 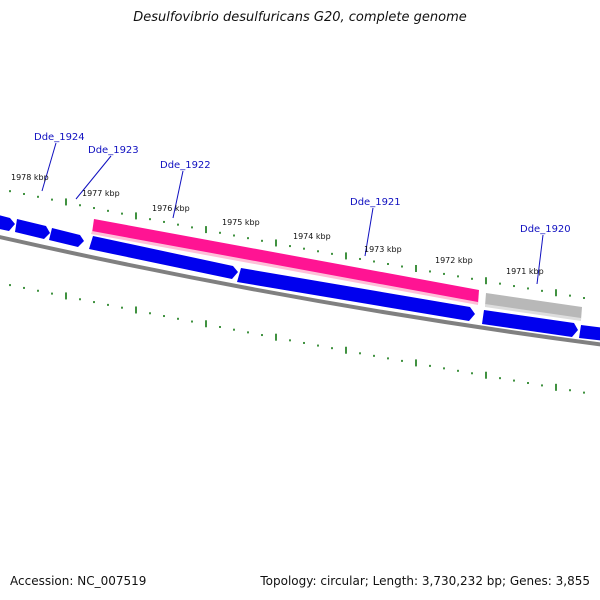 I want to click on kbp-label-1976: 1976 kbp, so click(x=171, y=208).